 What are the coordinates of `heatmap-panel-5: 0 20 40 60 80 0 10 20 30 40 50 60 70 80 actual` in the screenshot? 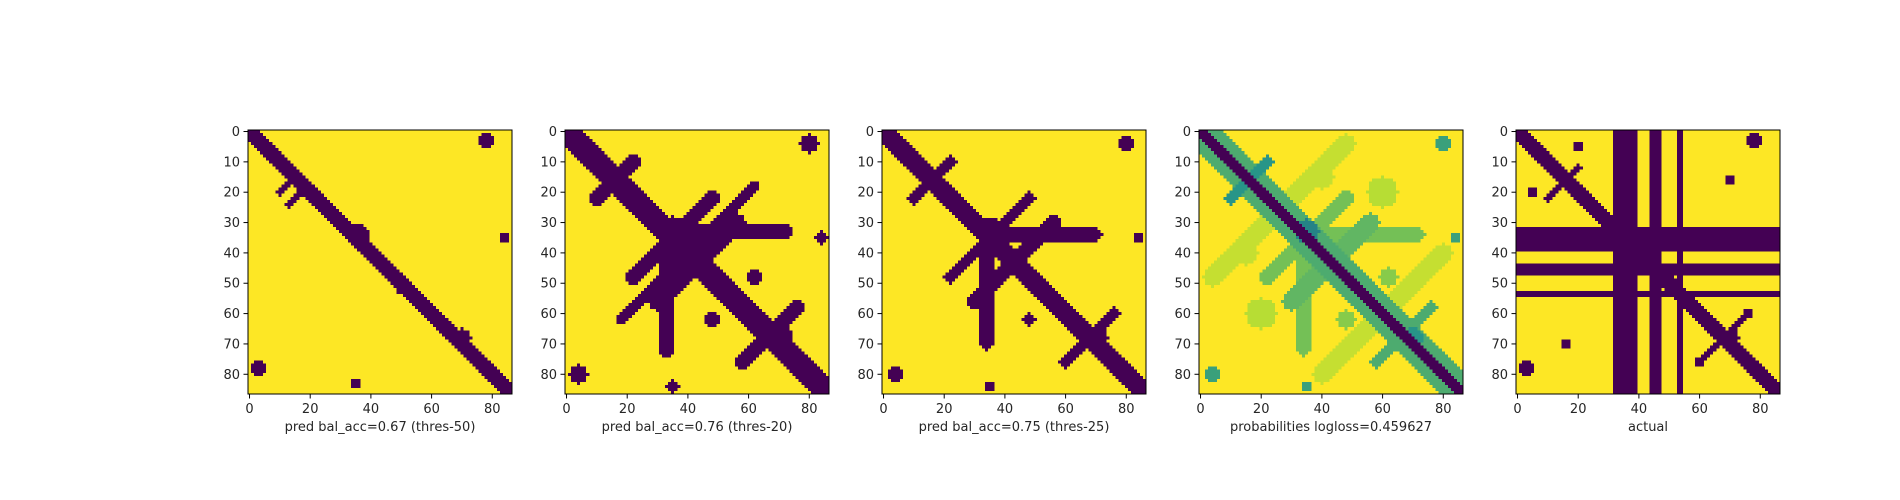 It's located at (1636, 280).